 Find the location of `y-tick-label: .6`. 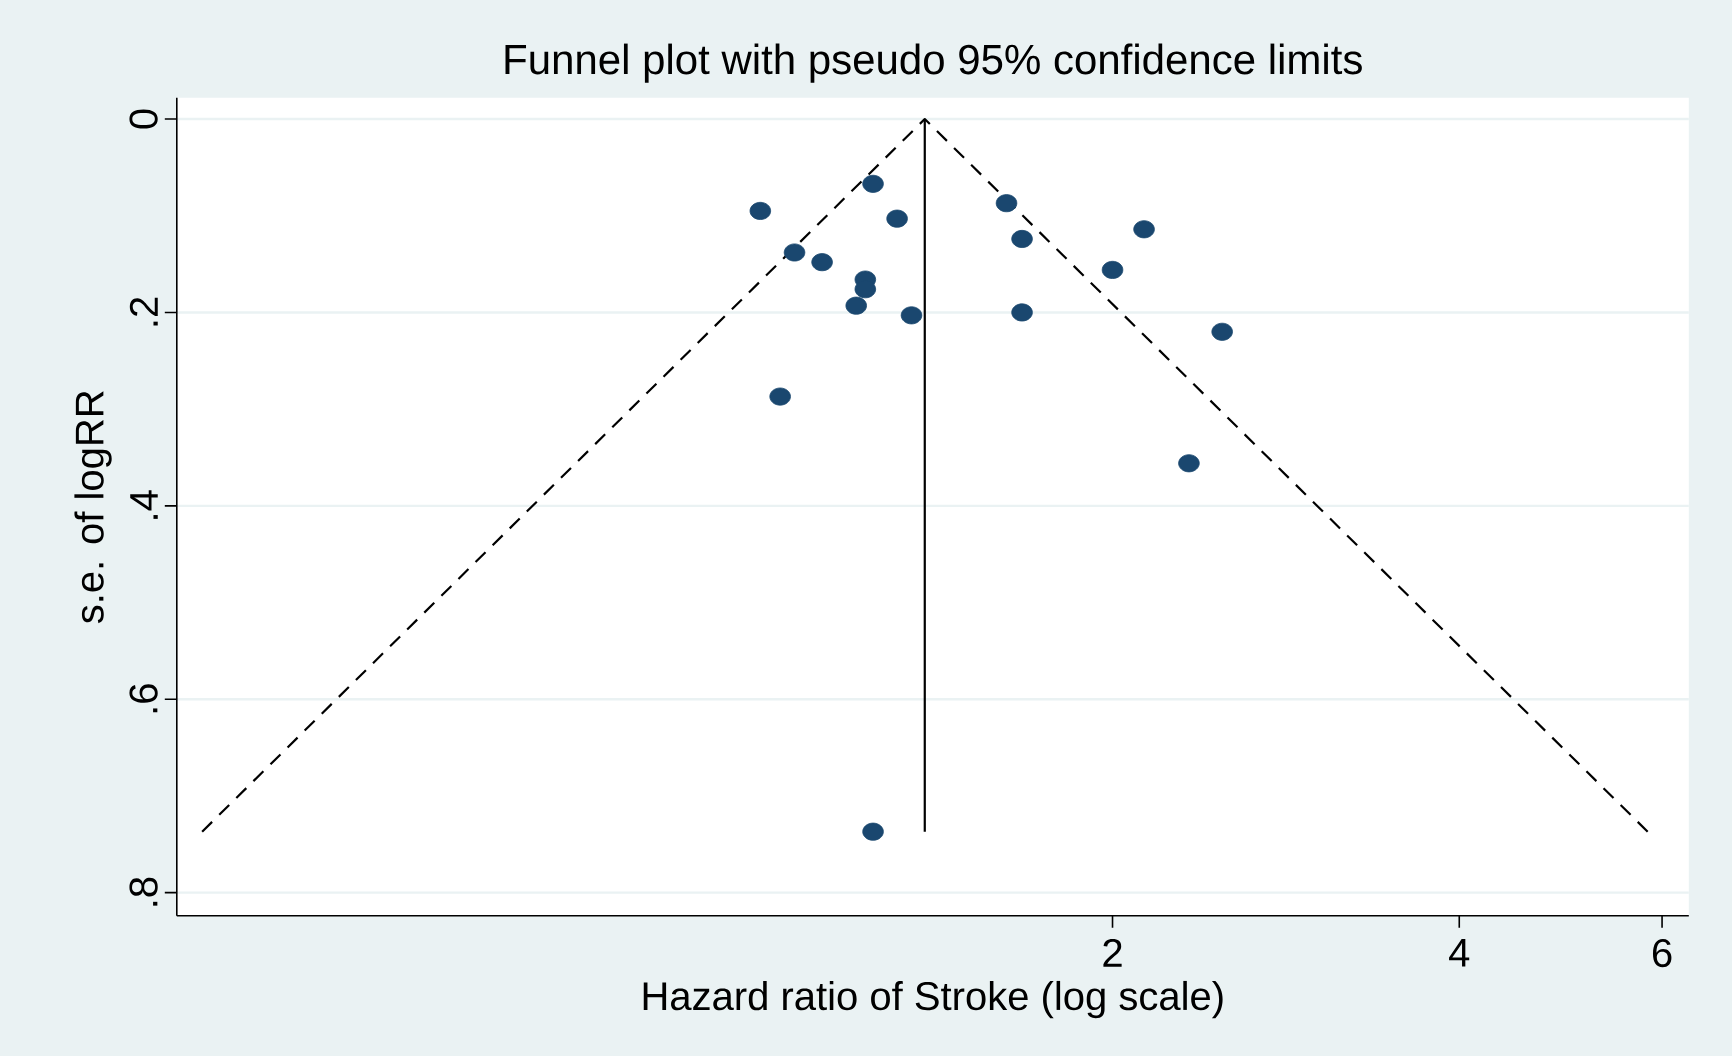

y-tick-label: .6 is located at coordinates (143, 698).